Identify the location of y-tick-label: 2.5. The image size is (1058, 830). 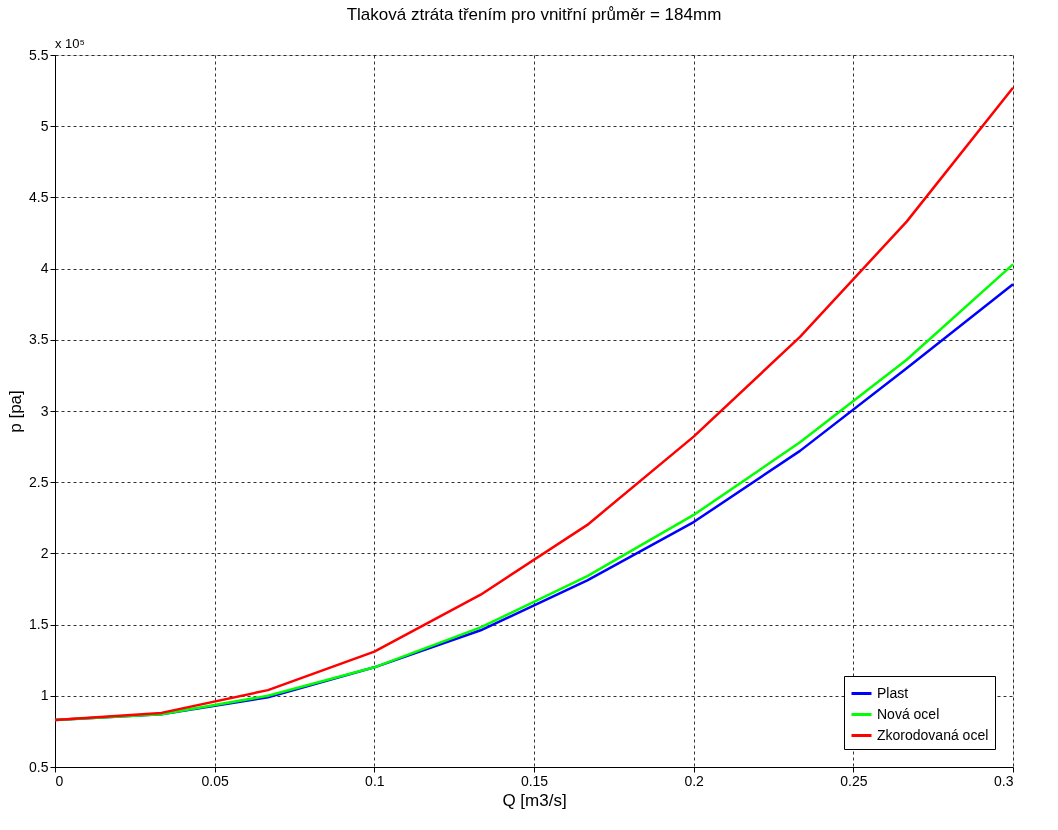
(39, 481).